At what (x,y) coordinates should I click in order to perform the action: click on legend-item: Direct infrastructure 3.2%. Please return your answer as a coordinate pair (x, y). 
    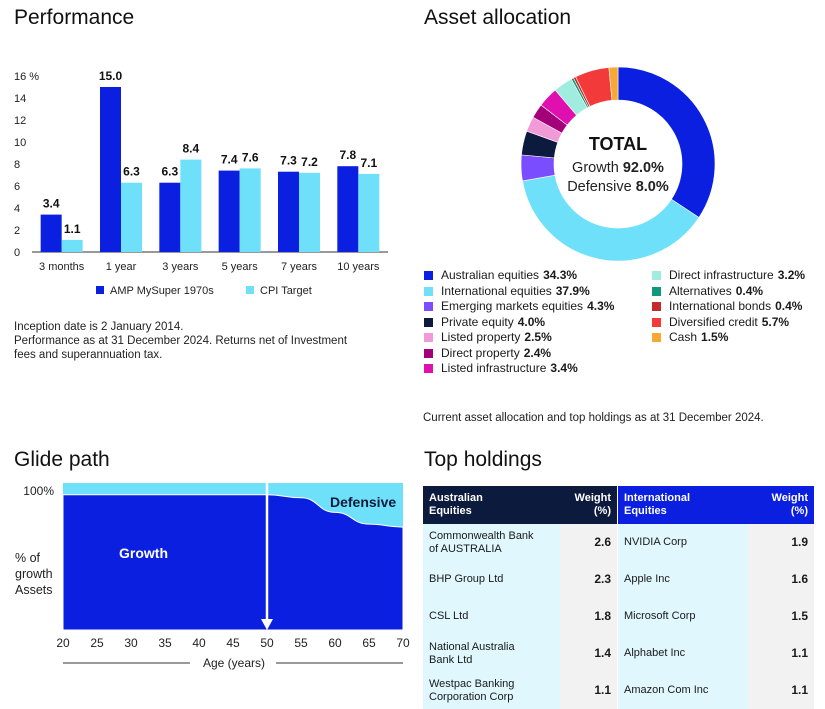
    Looking at the image, I should click on (728, 276).